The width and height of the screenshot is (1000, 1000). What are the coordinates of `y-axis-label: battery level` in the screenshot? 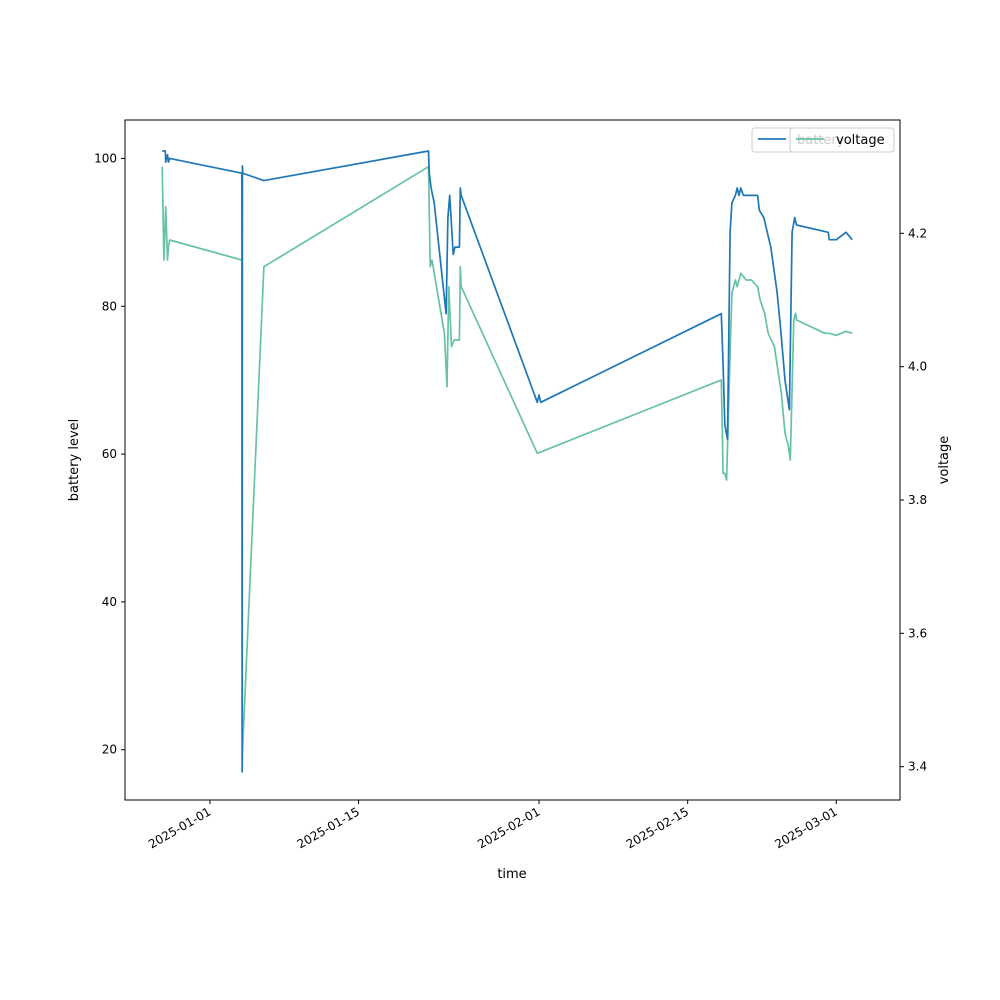 It's located at (74, 460).